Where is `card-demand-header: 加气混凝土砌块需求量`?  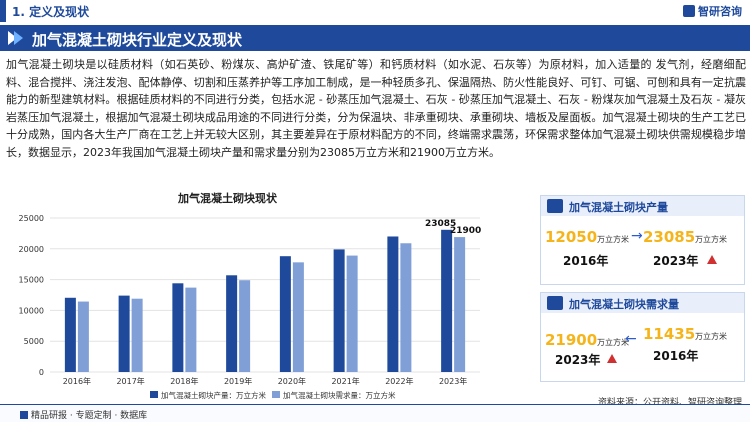
card-demand-header: 加气混凝土砌块需求量 is located at coordinates (642, 303).